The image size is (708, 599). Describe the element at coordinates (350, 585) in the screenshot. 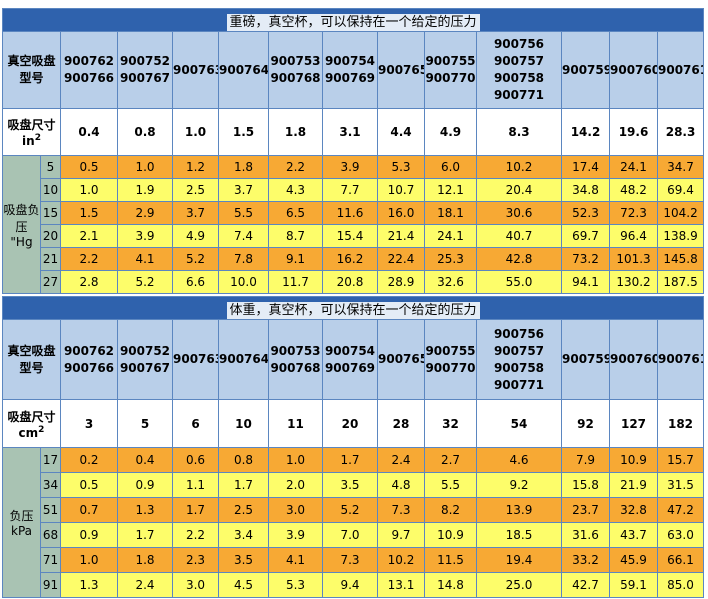

I see `cell: 9.4` at that location.